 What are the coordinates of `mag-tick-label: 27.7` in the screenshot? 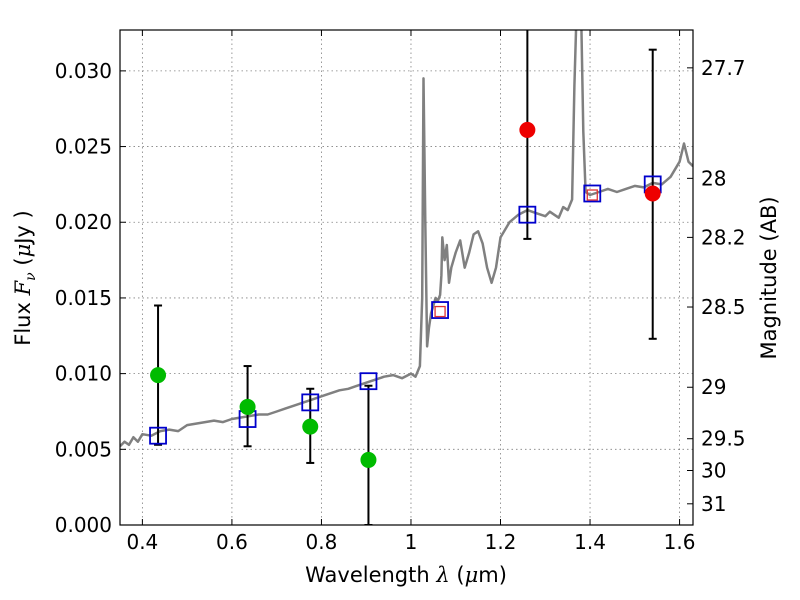 It's located at (723, 68).